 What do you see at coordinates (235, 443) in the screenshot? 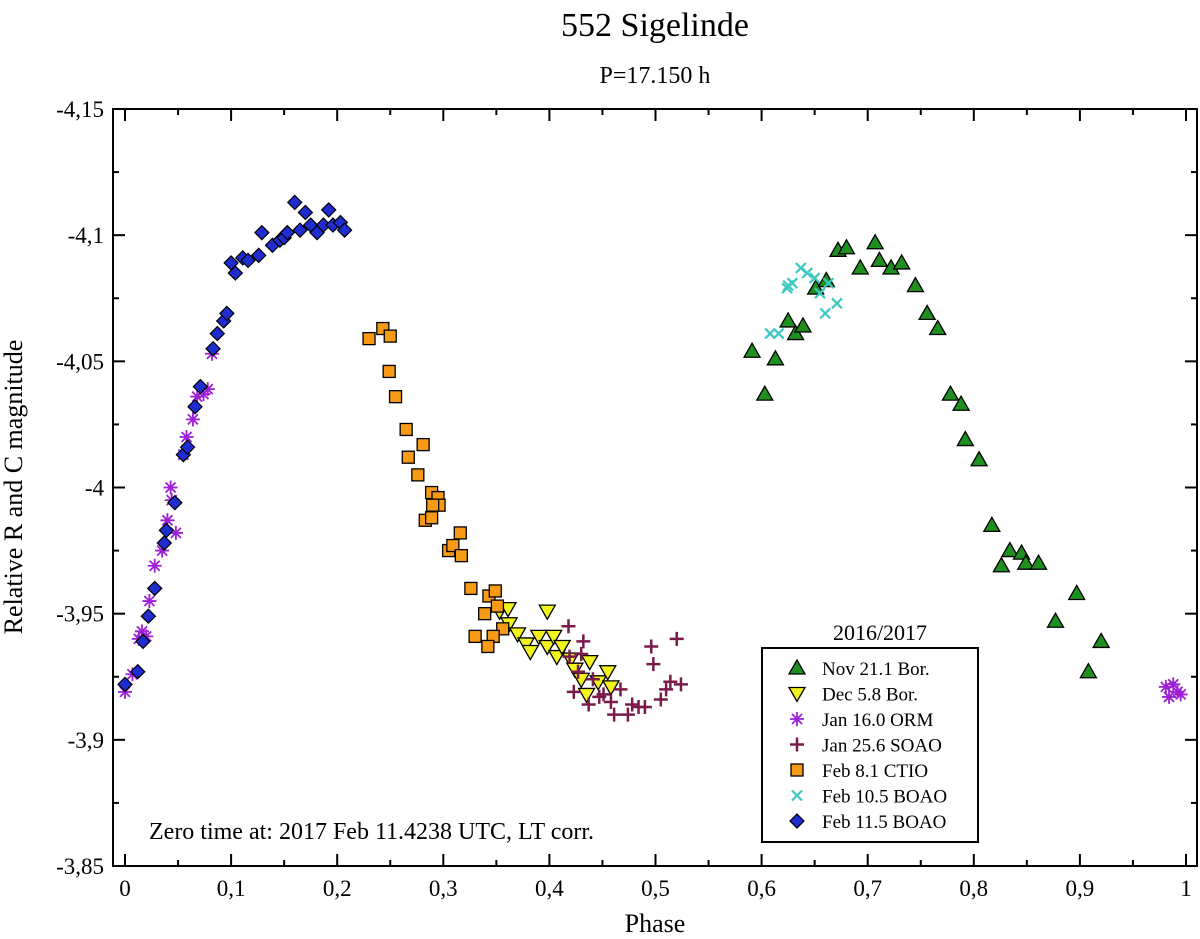
I see `series-diamond` at bounding box center [235, 443].